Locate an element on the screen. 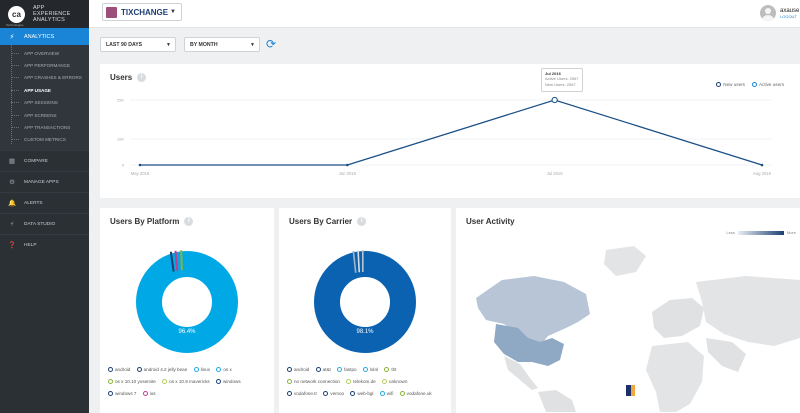 The height and width of the screenshot is (413, 800). sidebar-item-alerts: 🔔 ALERTS is located at coordinates (44, 202).